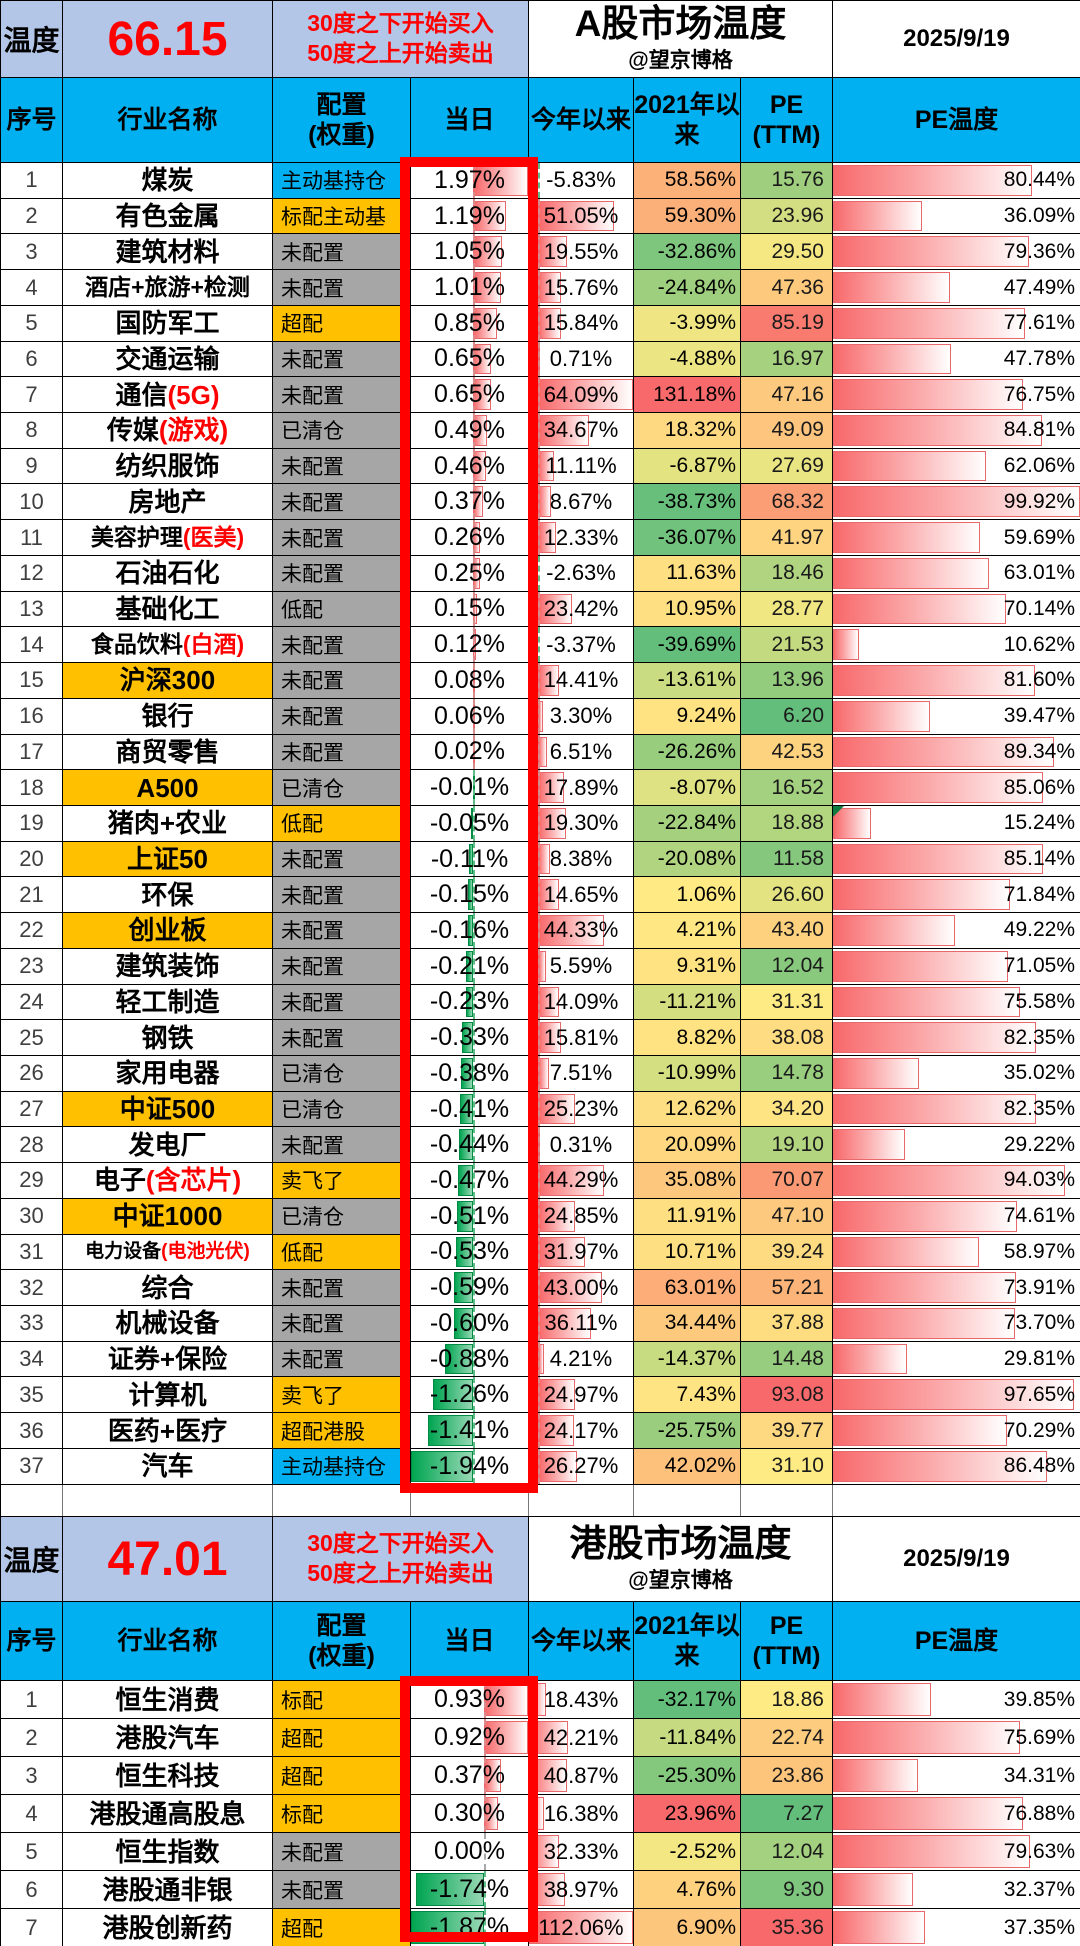 Image resolution: width=1080 pixels, height=1946 pixels. What do you see at coordinates (32, 359) in the screenshot?
I see `cell-row-number: 6` at bounding box center [32, 359].